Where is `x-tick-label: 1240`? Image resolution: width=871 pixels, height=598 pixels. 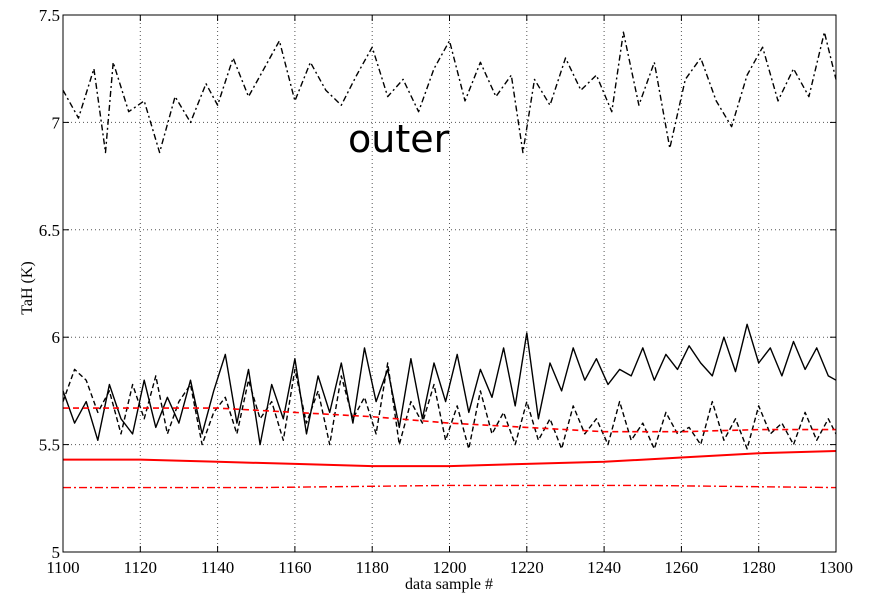 x-tick-label: 1240 is located at coordinates (604, 567).